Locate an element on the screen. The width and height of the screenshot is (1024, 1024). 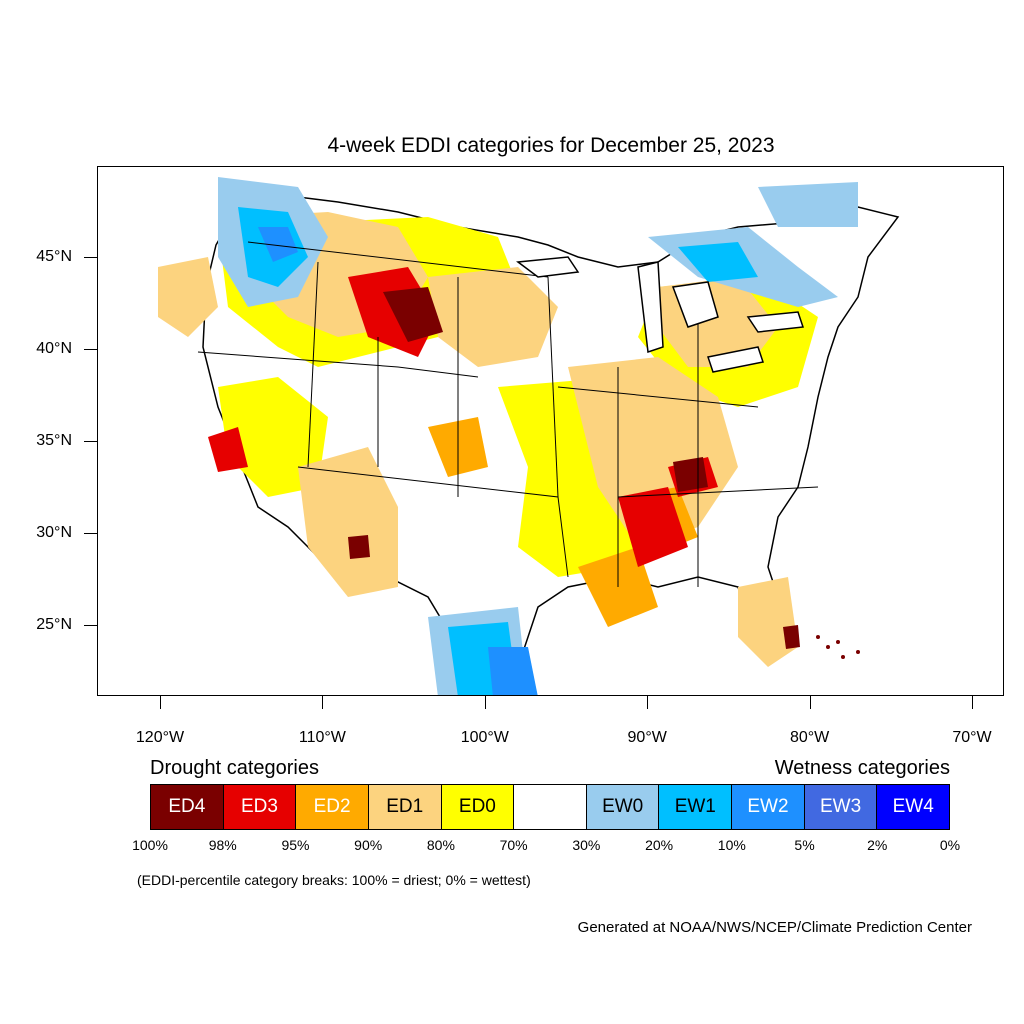
legend-break-label: 5% is located at coordinates (804, 845).